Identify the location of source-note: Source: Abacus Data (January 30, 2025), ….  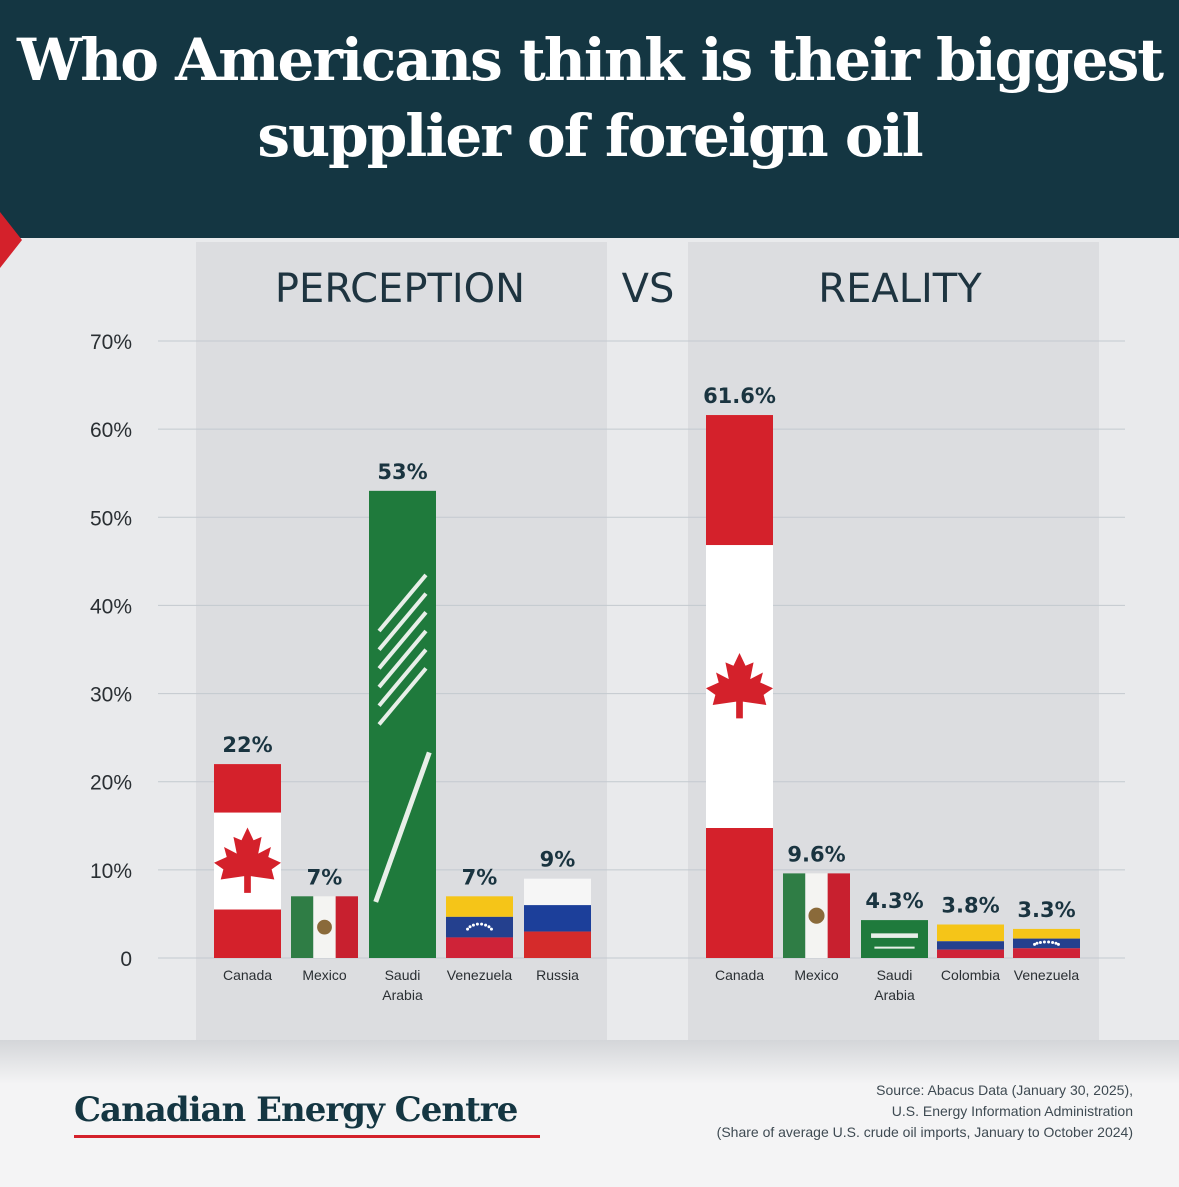
(853, 1111).